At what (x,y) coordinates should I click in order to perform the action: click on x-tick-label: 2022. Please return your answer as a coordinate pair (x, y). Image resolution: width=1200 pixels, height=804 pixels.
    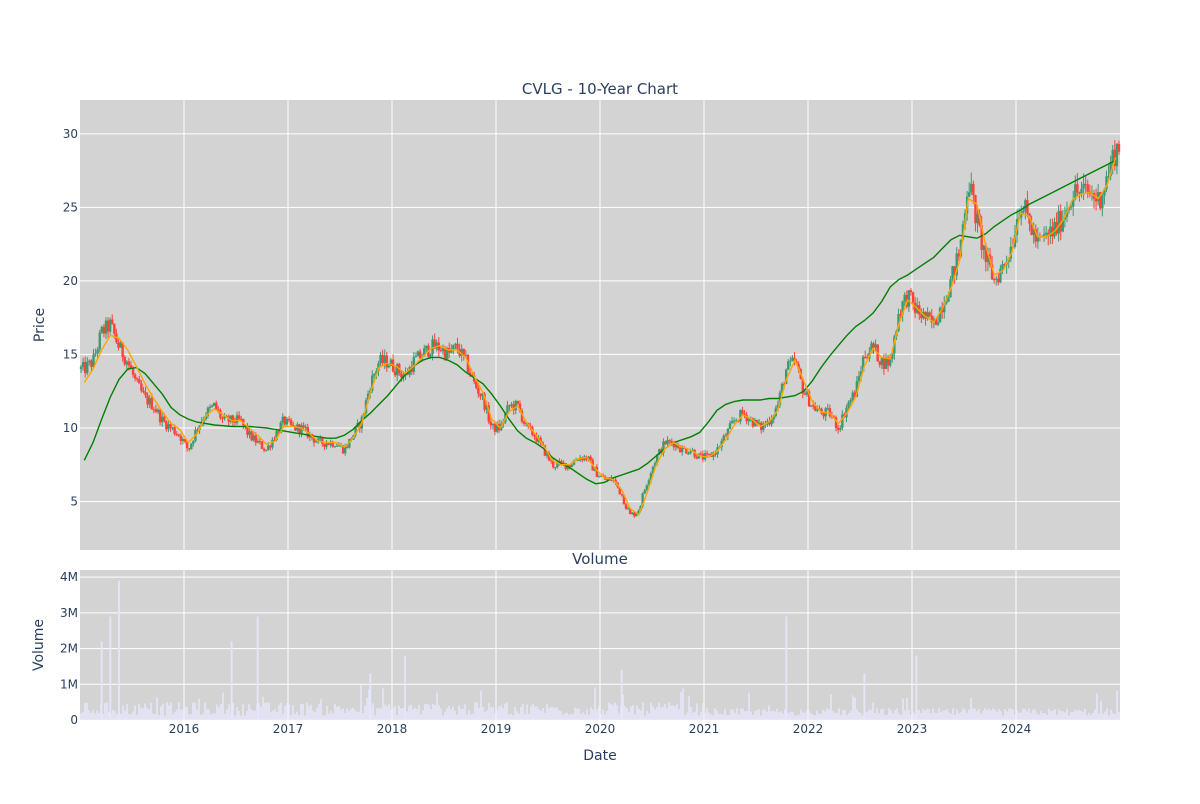
    Looking at the image, I should click on (808, 729).